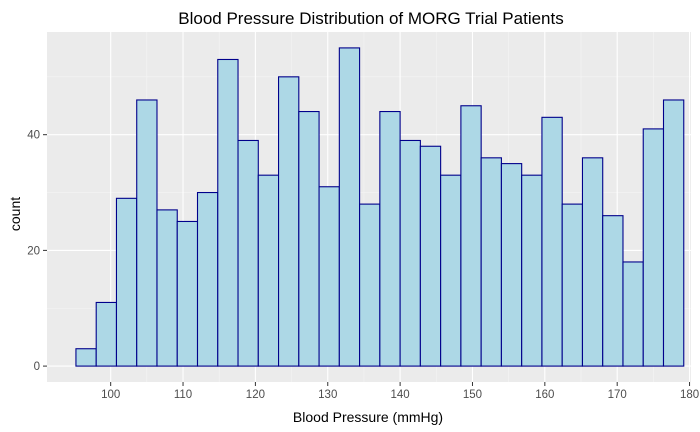  What do you see at coordinates (472, 395) in the screenshot?
I see `x-tick-label: 150` at bounding box center [472, 395].